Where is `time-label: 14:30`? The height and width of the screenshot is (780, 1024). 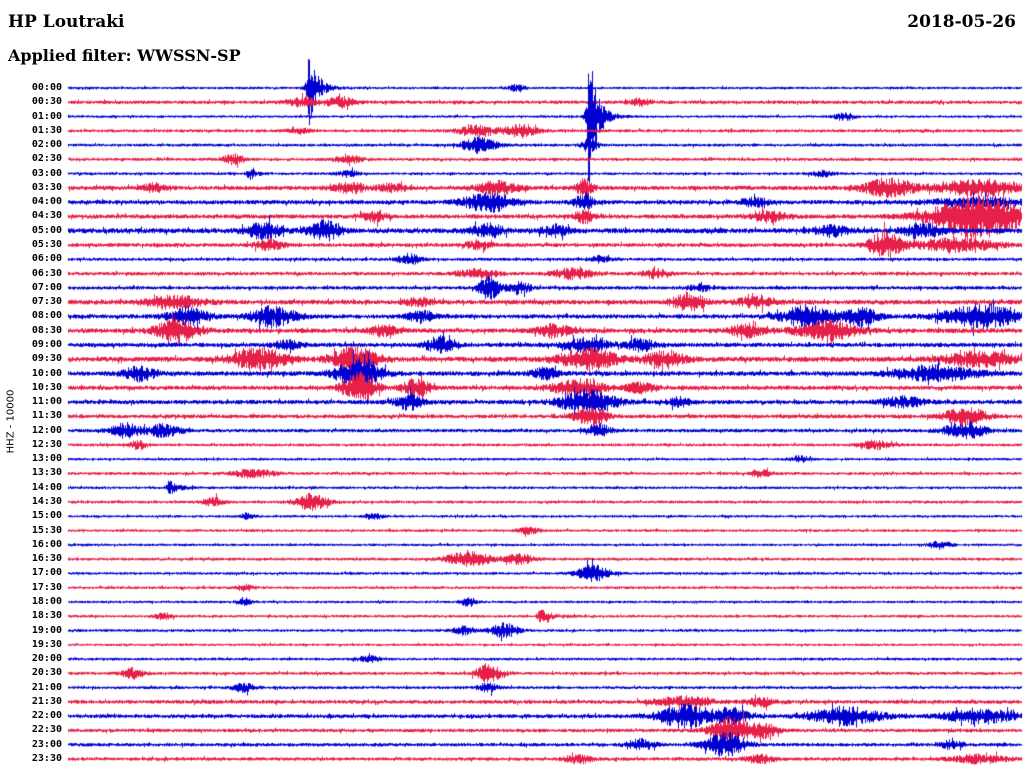
time-label: 14:30 is located at coordinates (46, 502).